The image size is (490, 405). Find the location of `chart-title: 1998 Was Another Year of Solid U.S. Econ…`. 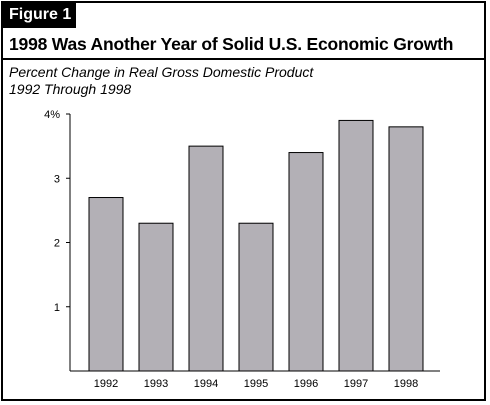

chart-title: 1998 Was Another Year of Solid U.S. Econ… is located at coordinates (231, 44).